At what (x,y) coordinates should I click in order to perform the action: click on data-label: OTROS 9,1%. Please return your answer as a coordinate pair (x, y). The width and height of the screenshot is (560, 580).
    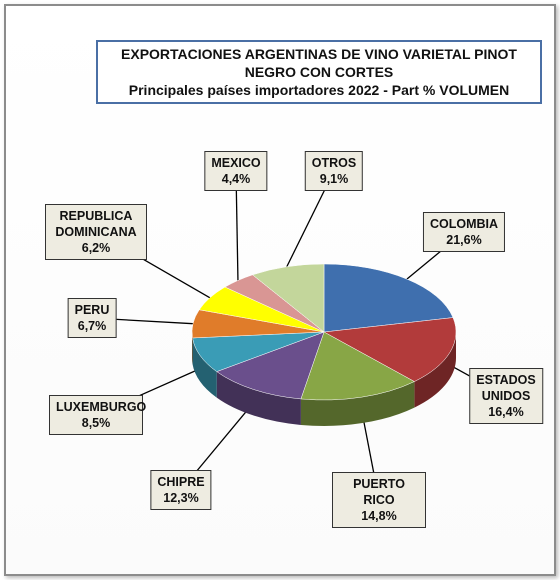
    Looking at the image, I should click on (334, 171).